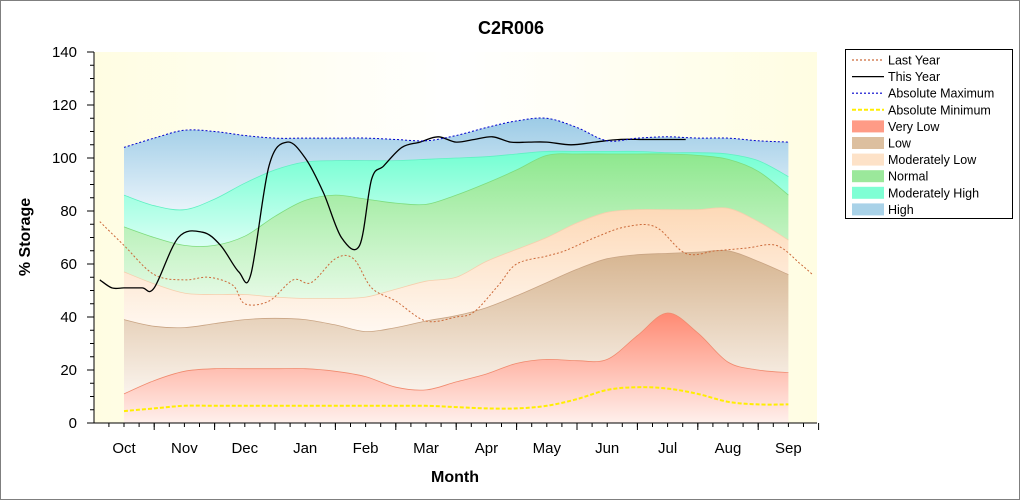  Describe the element at coordinates (868, 143) in the screenshot. I see `legend-swatch-low` at that location.